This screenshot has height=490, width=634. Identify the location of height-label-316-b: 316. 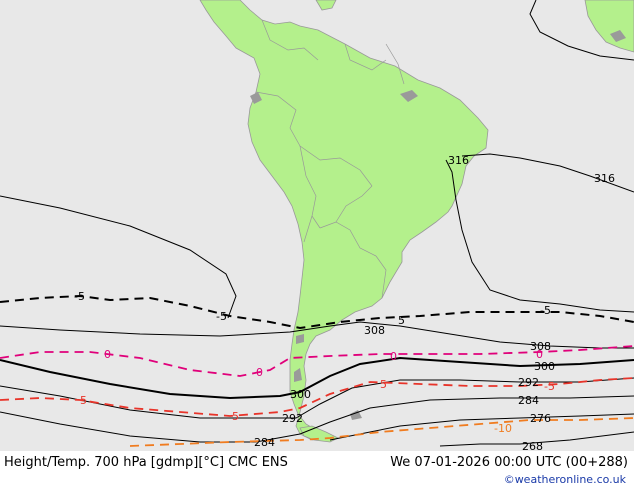
(604, 178).